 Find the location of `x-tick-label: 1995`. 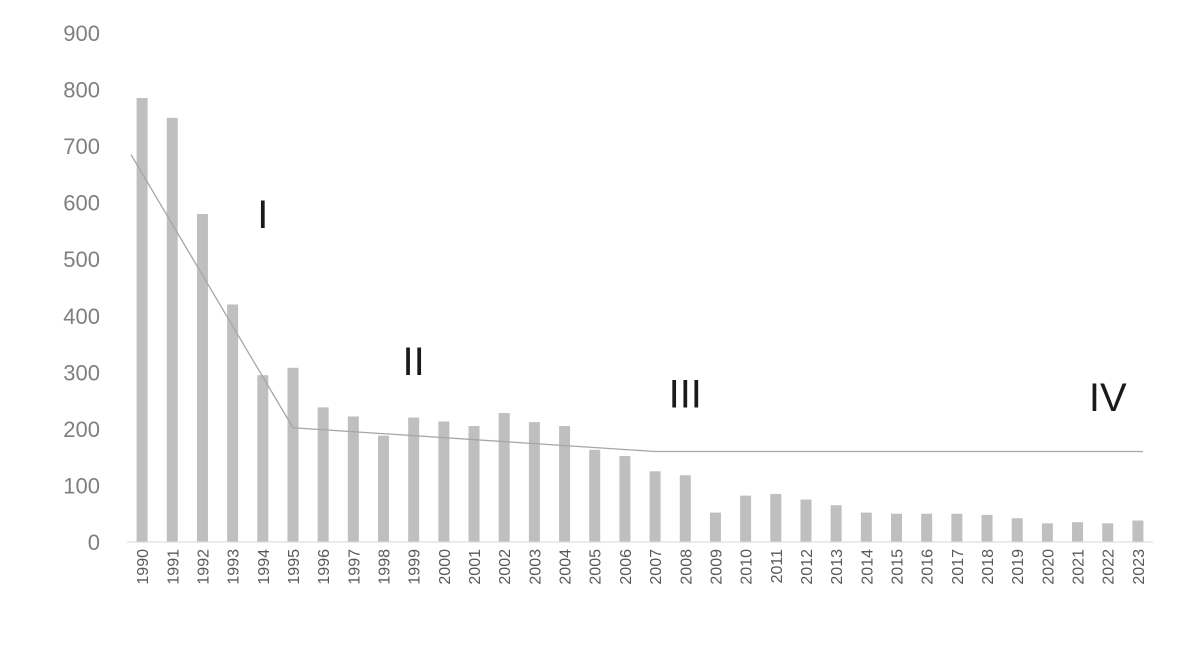

x-tick-label: 1995 is located at coordinates (294, 567).